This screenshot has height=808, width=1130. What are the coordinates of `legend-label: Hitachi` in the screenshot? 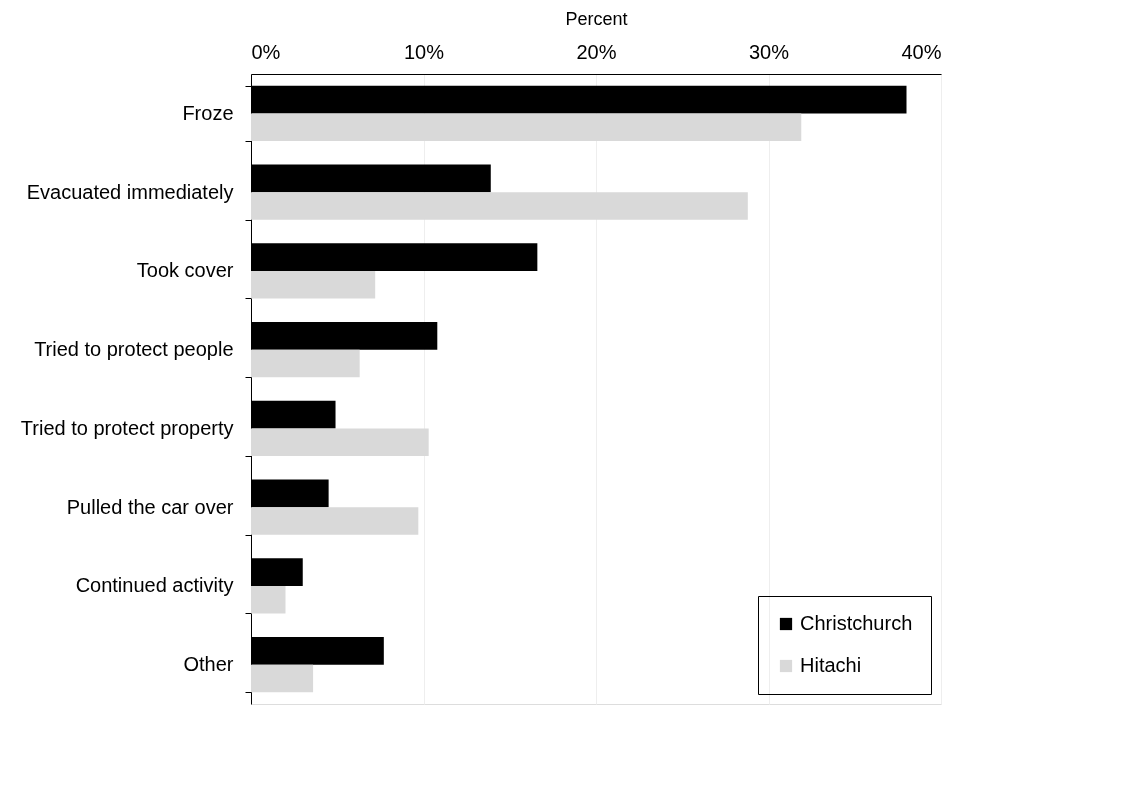 It's located at (831, 665).